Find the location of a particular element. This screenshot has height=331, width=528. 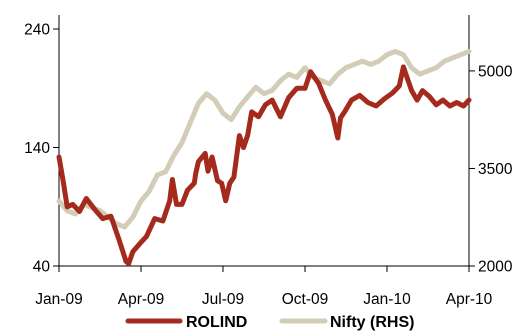

x-tick-label: Jan-09 is located at coordinates (58, 299).